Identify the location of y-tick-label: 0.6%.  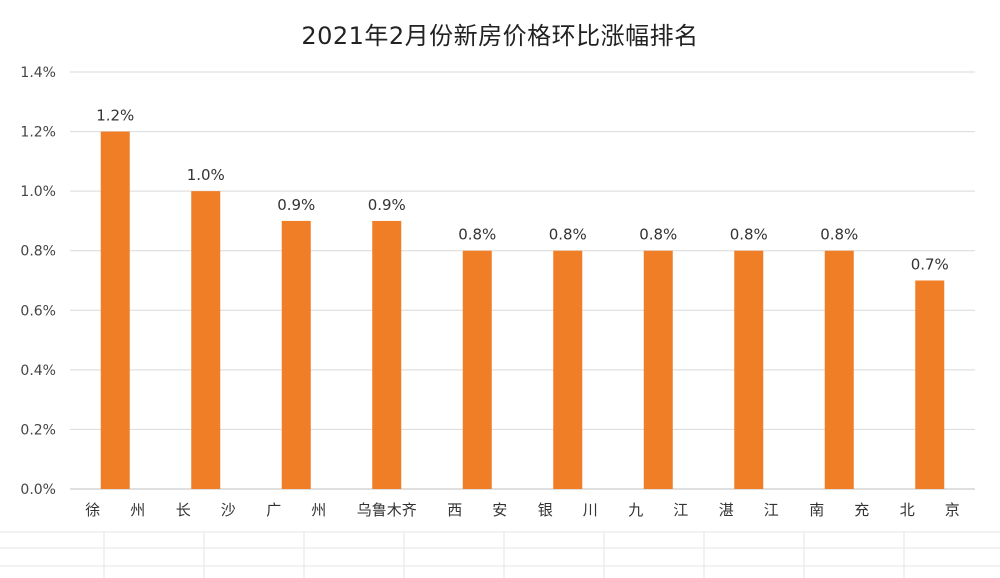
(38, 311).